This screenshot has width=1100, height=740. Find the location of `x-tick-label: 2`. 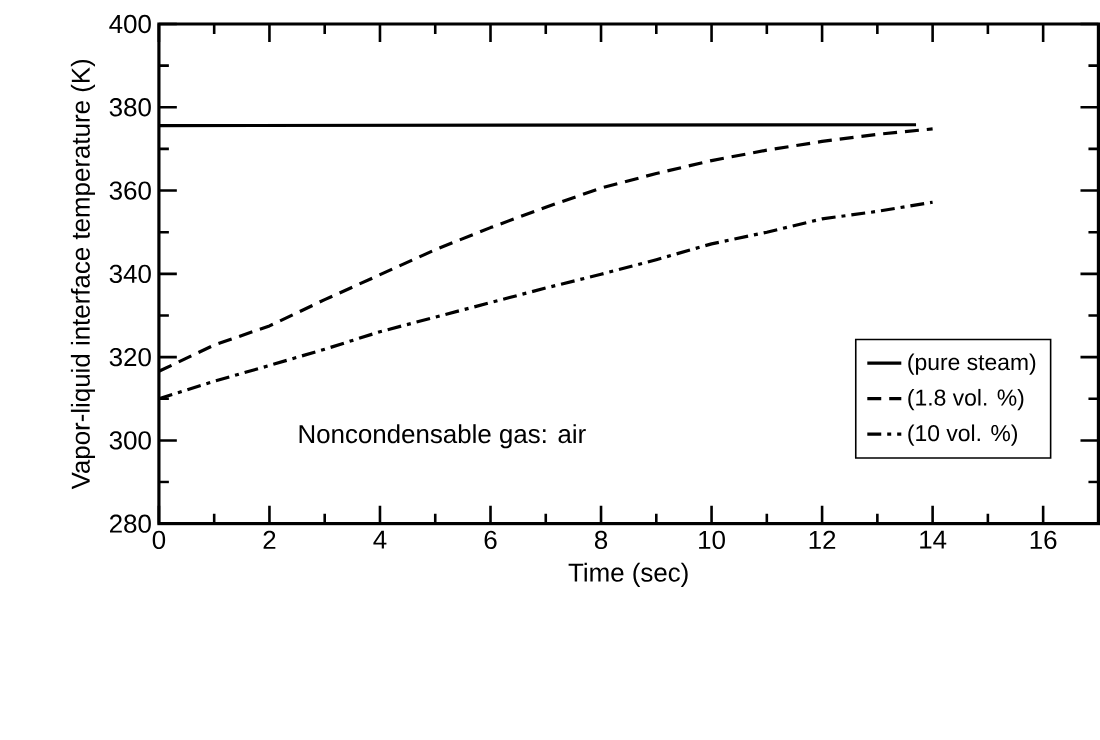

x-tick-label: 2 is located at coordinates (269, 540).